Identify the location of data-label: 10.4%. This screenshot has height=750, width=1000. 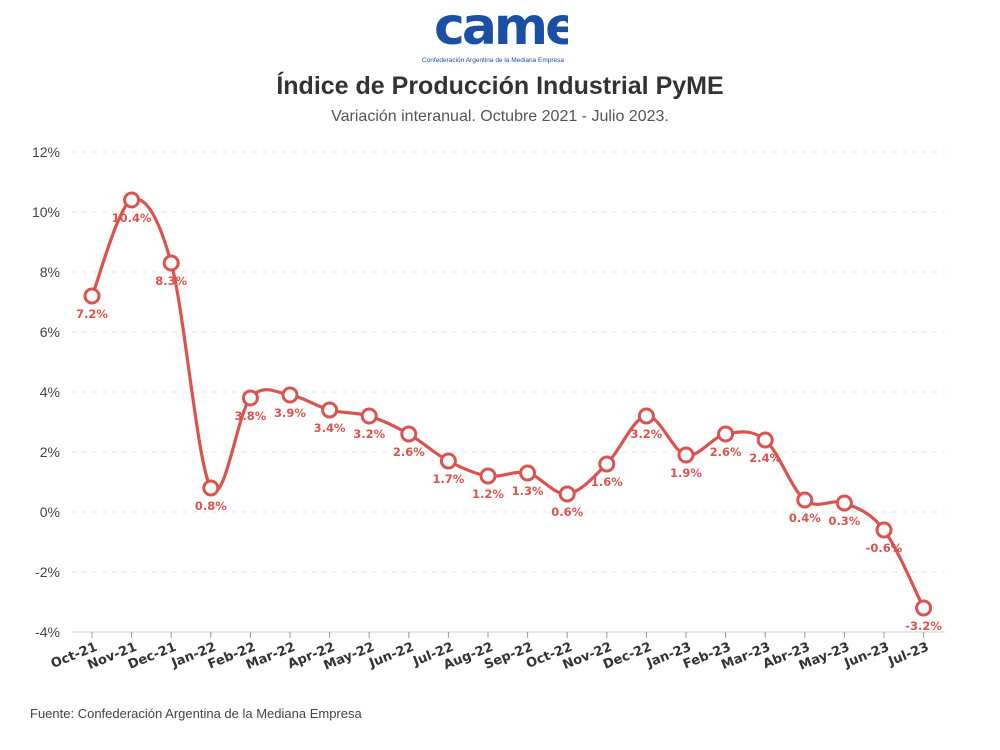
(132, 218).